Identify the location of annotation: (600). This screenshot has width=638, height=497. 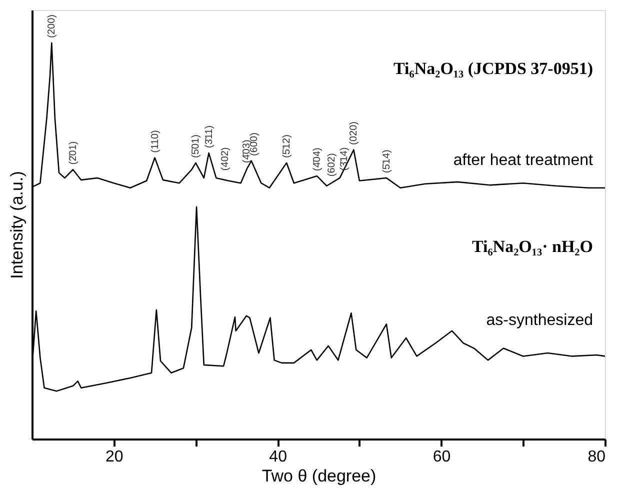
(254, 144).